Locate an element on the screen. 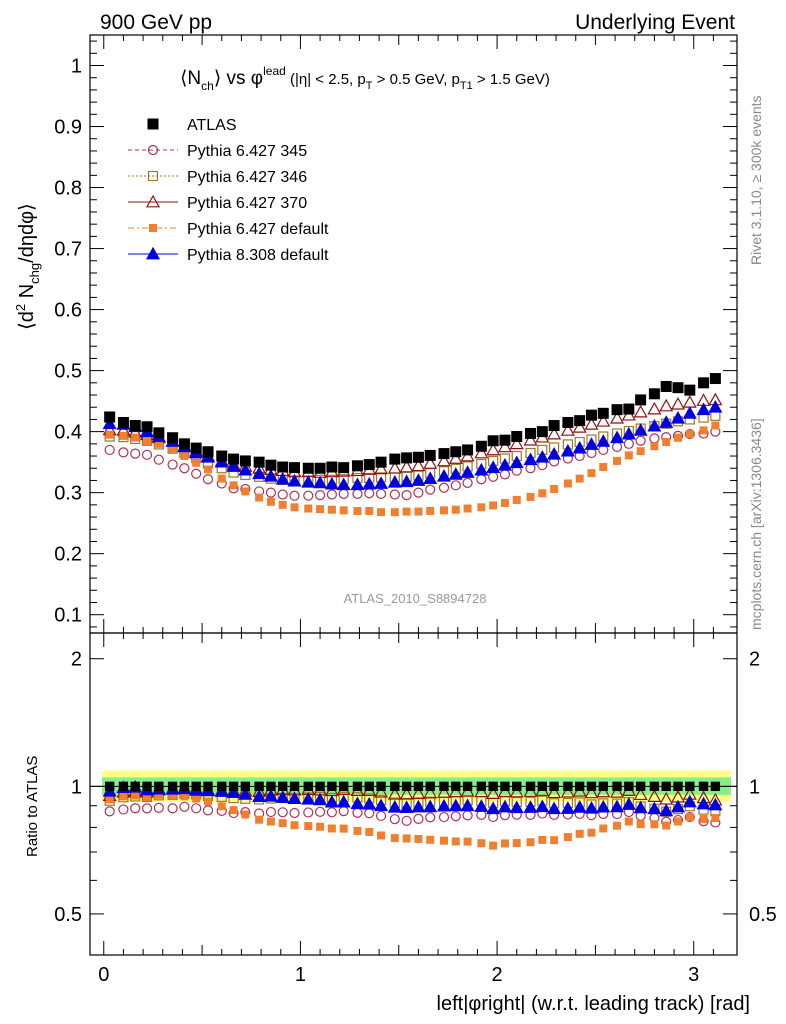 This screenshot has height=1024, width=786. x-tick-label: 3 is located at coordinates (693, 975).